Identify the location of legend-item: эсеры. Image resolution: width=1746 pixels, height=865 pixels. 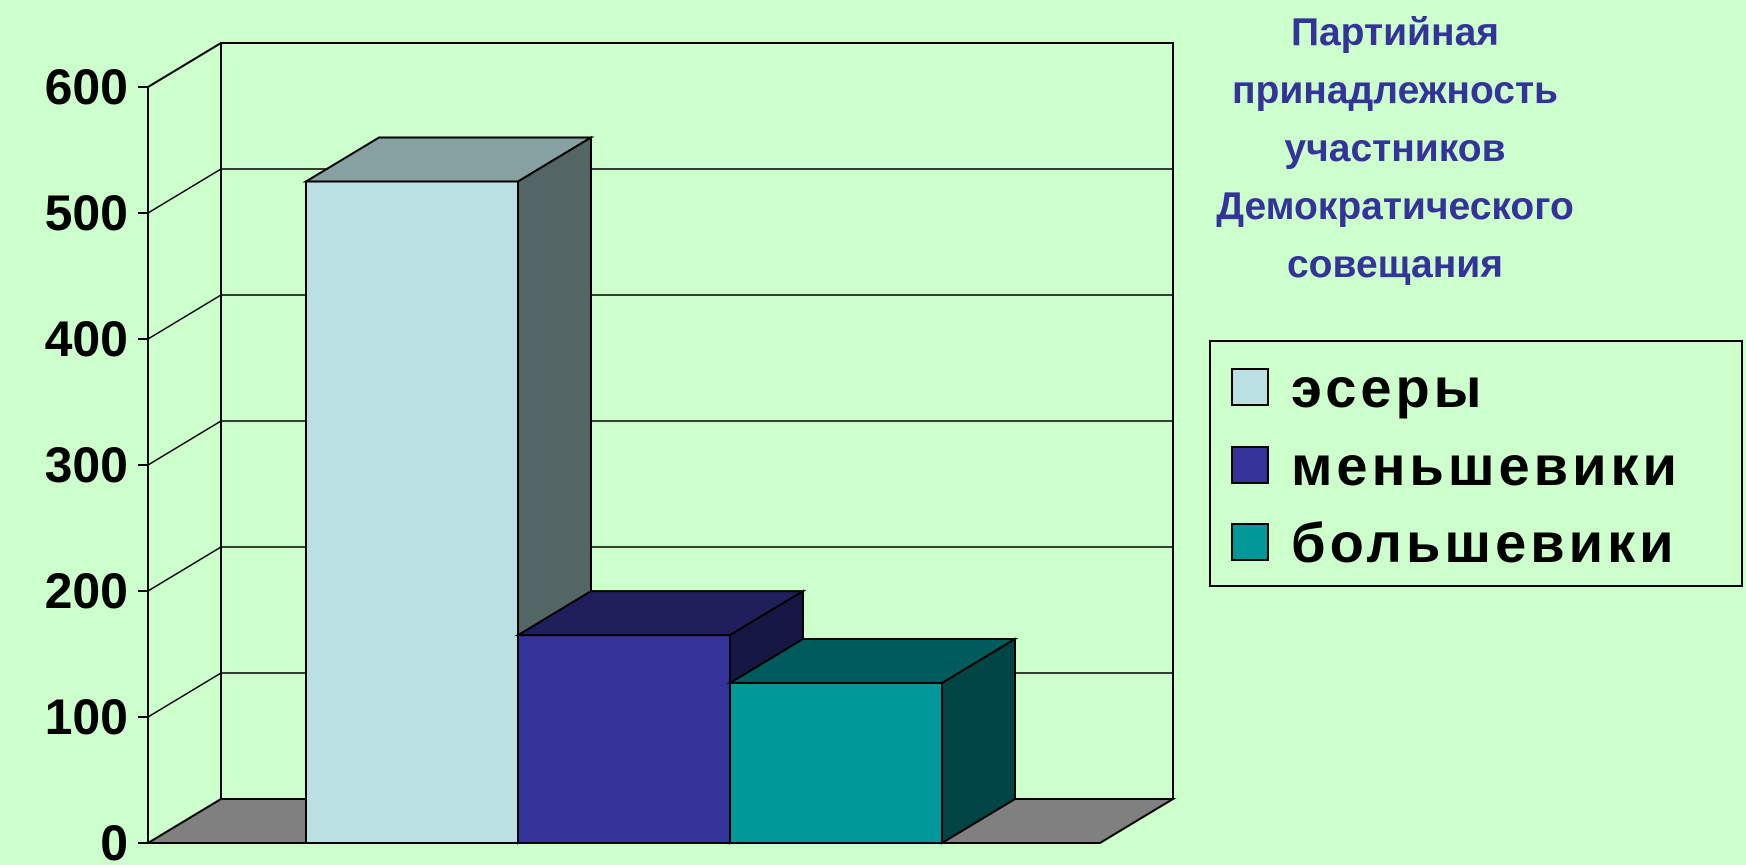
(1358, 387).